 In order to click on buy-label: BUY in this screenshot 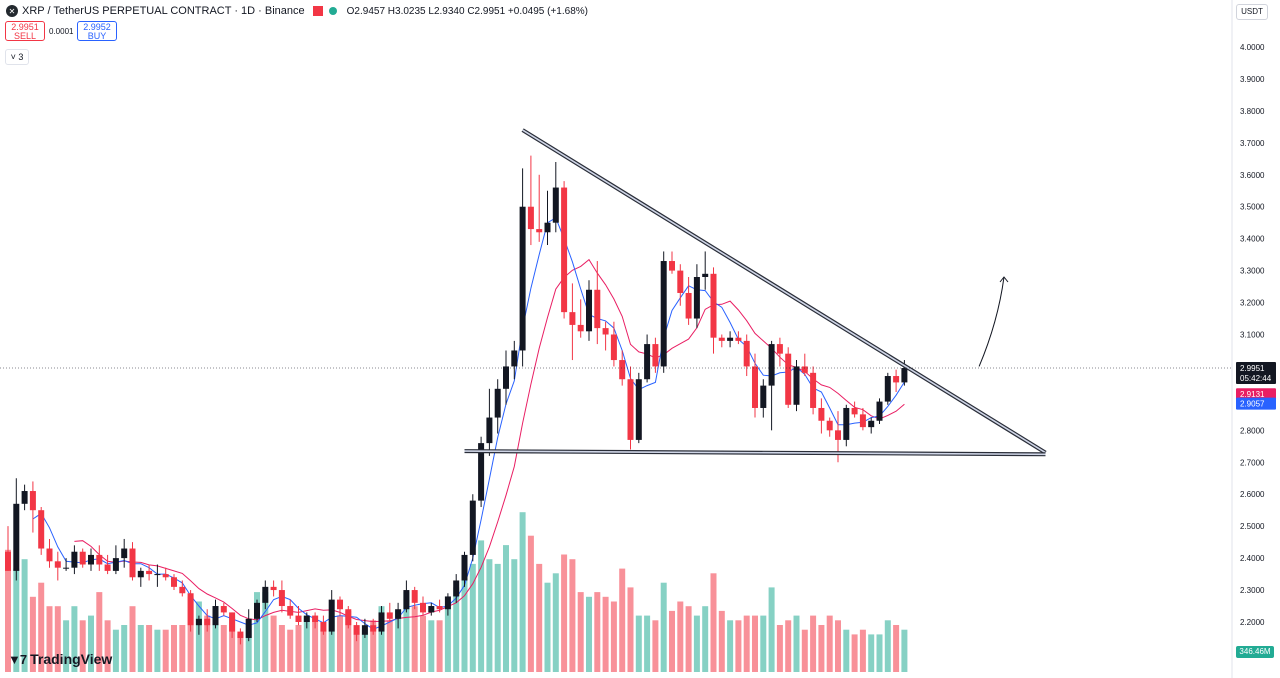, I will do `click(97, 36)`.